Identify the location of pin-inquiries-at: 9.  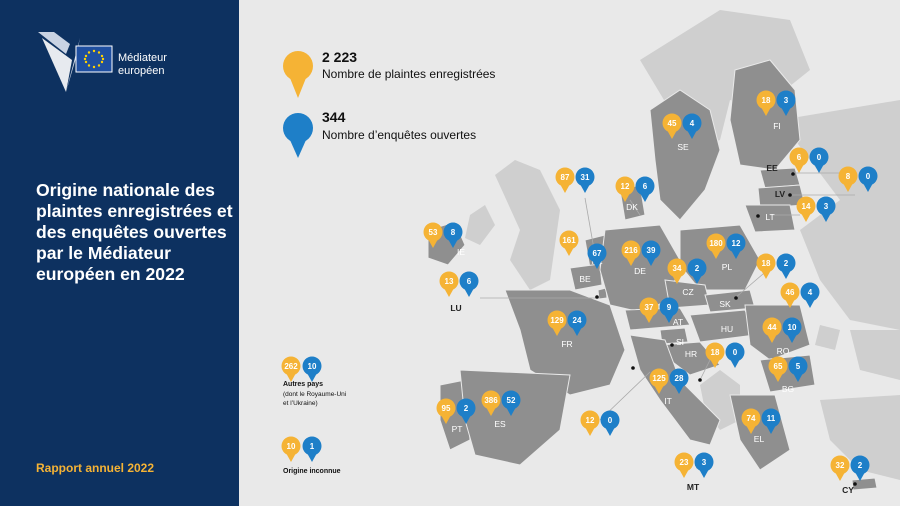
(669, 310).